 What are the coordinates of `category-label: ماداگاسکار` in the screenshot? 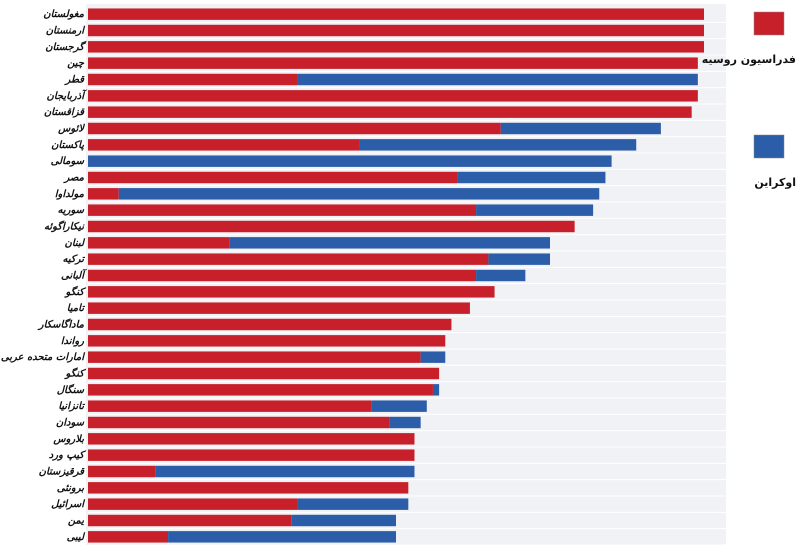 It's located at (61, 324).